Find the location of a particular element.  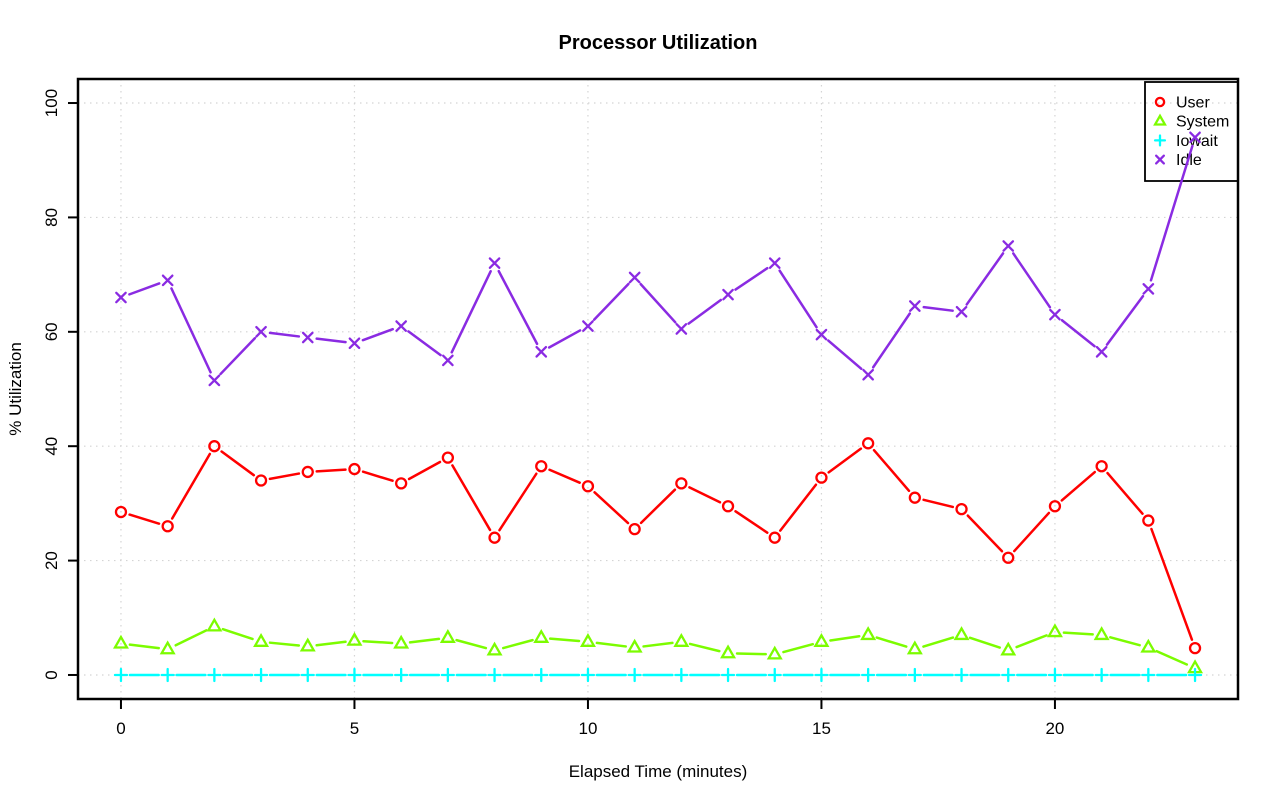

y-tick-label: 60 is located at coordinates (51, 331).